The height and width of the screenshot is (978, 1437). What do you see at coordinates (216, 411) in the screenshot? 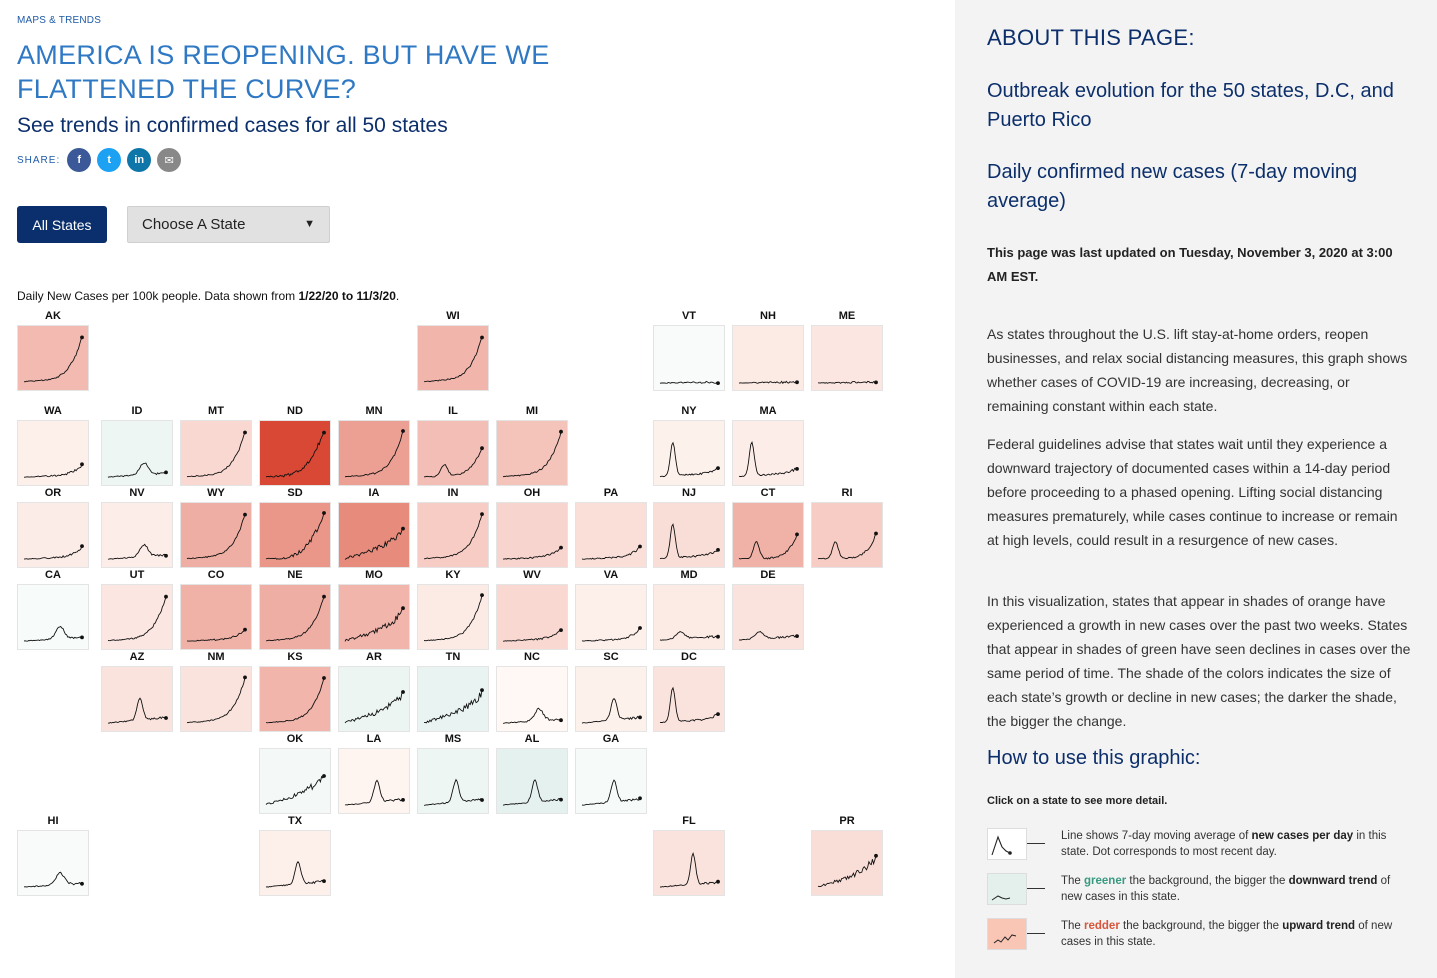
I see `state-label: MT` at bounding box center [216, 411].